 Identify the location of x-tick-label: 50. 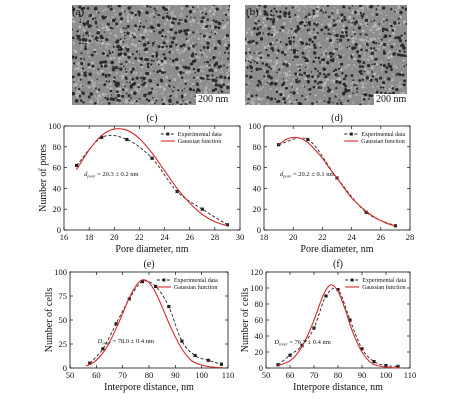
(70, 375).